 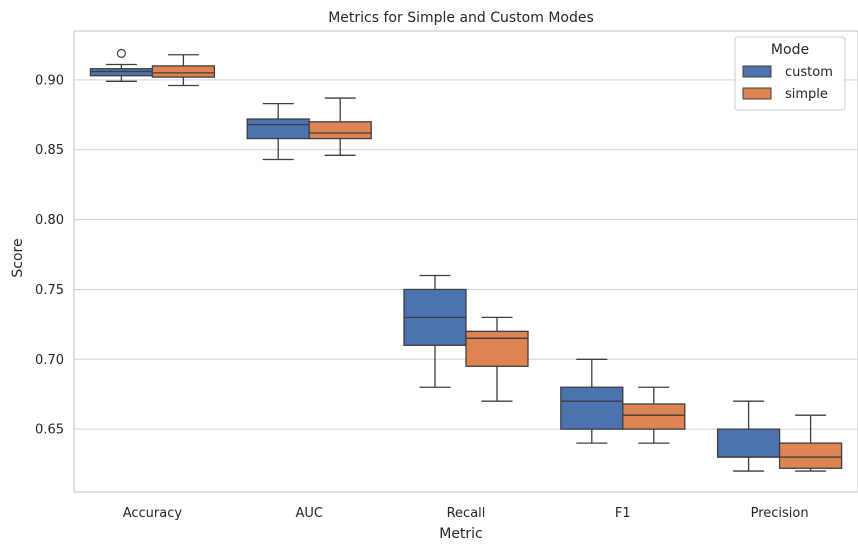 What do you see at coordinates (49, 430) in the screenshot?
I see `y-tick-label: 0.65` at bounding box center [49, 430].